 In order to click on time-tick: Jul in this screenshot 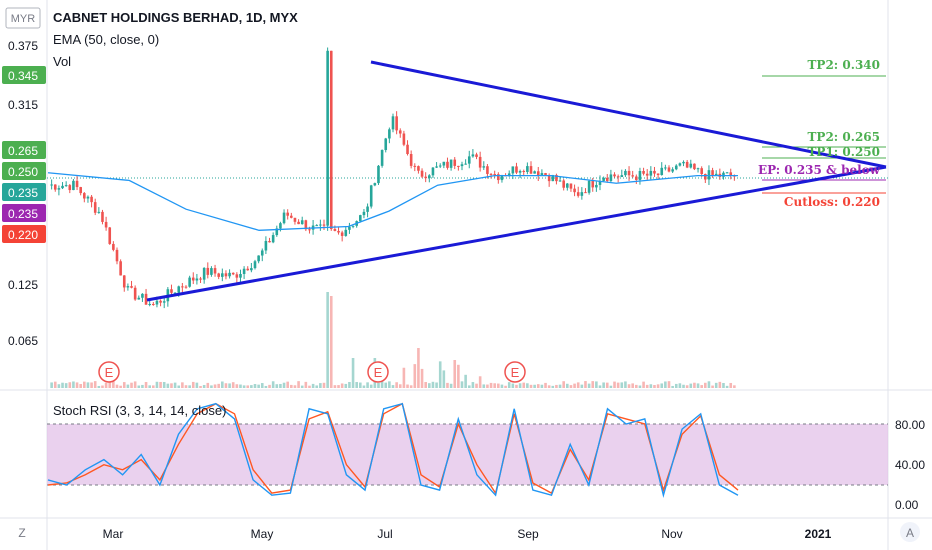, I will do `click(384, 534)`.